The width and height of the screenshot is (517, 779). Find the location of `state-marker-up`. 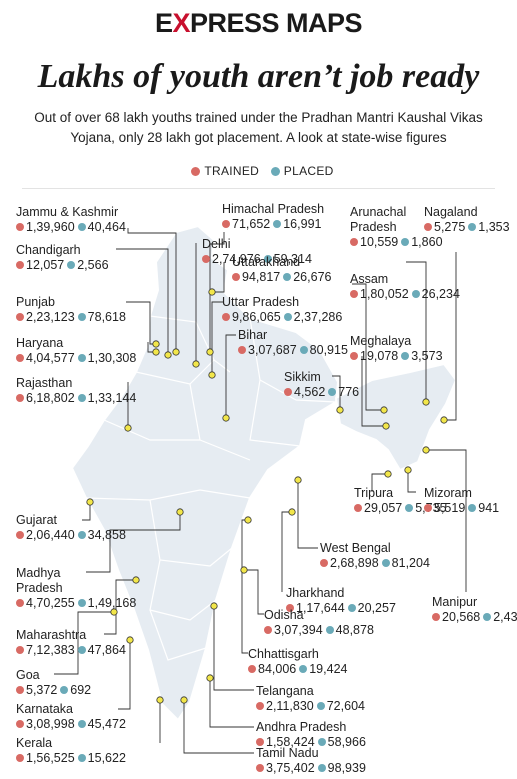

state-marker-up is located at coordinates (212, 375).